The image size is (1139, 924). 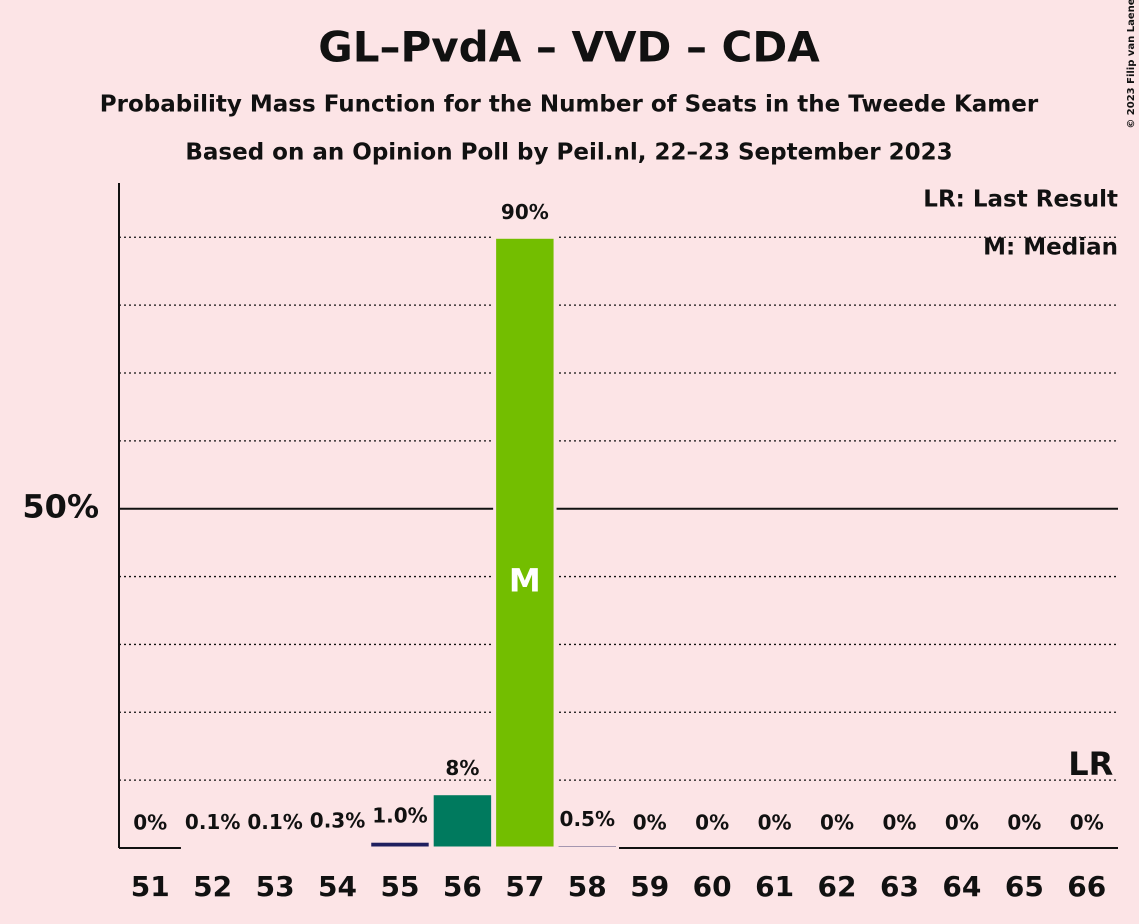 I want to click on x-tick-label: 63, so click(x=899, y=886).